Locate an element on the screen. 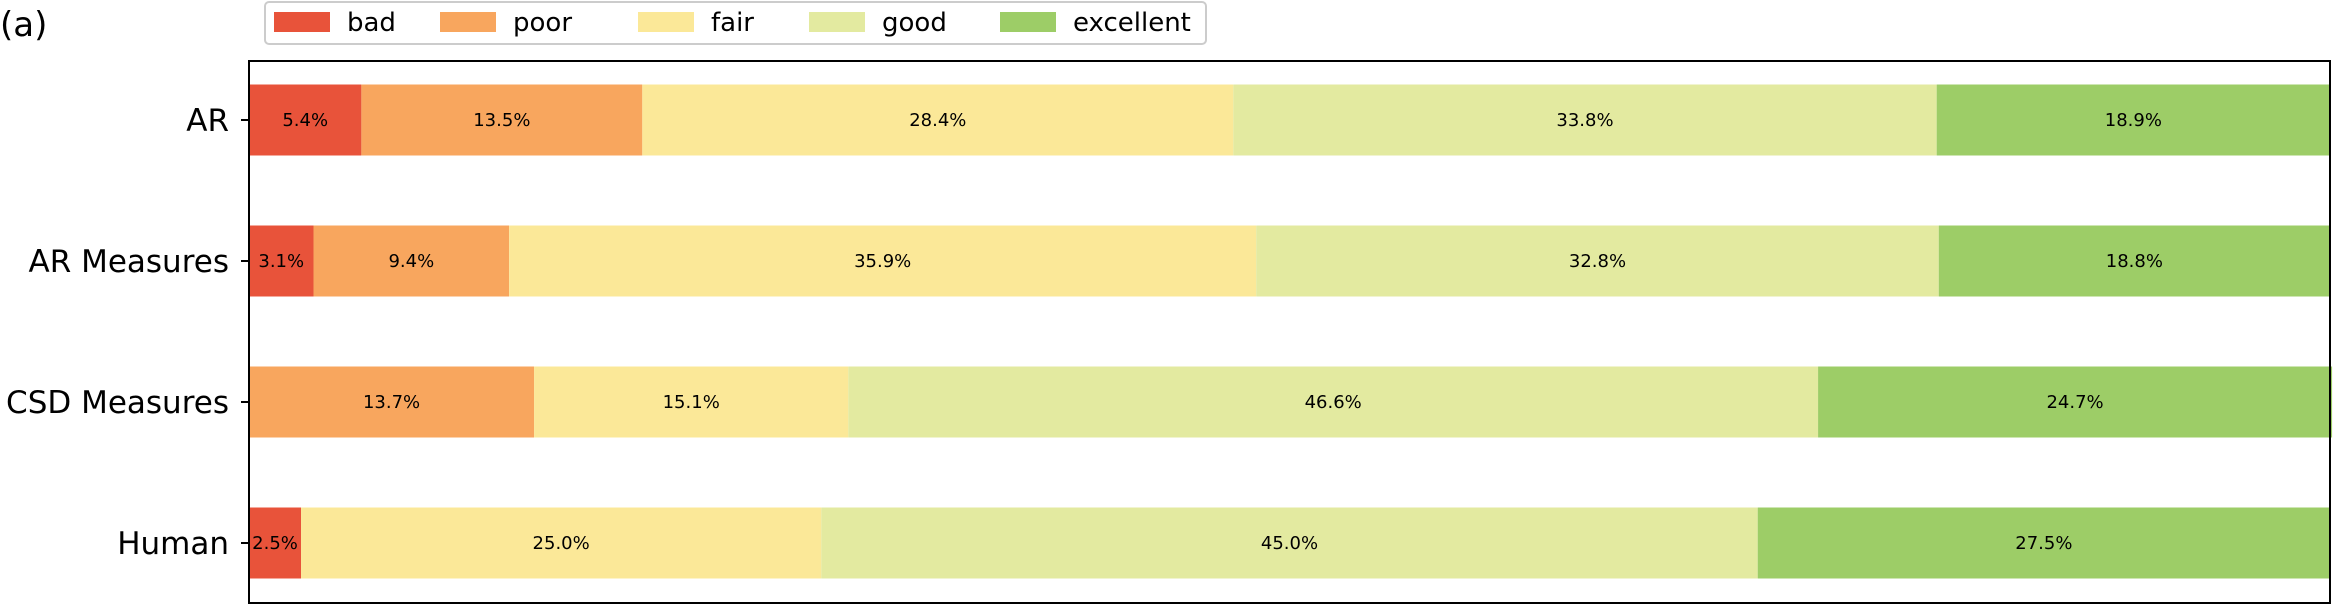 This screenshot has width=2333, height=604. data-label-ar-measures-fair: 35.9% is located at coordinates (882, 261).